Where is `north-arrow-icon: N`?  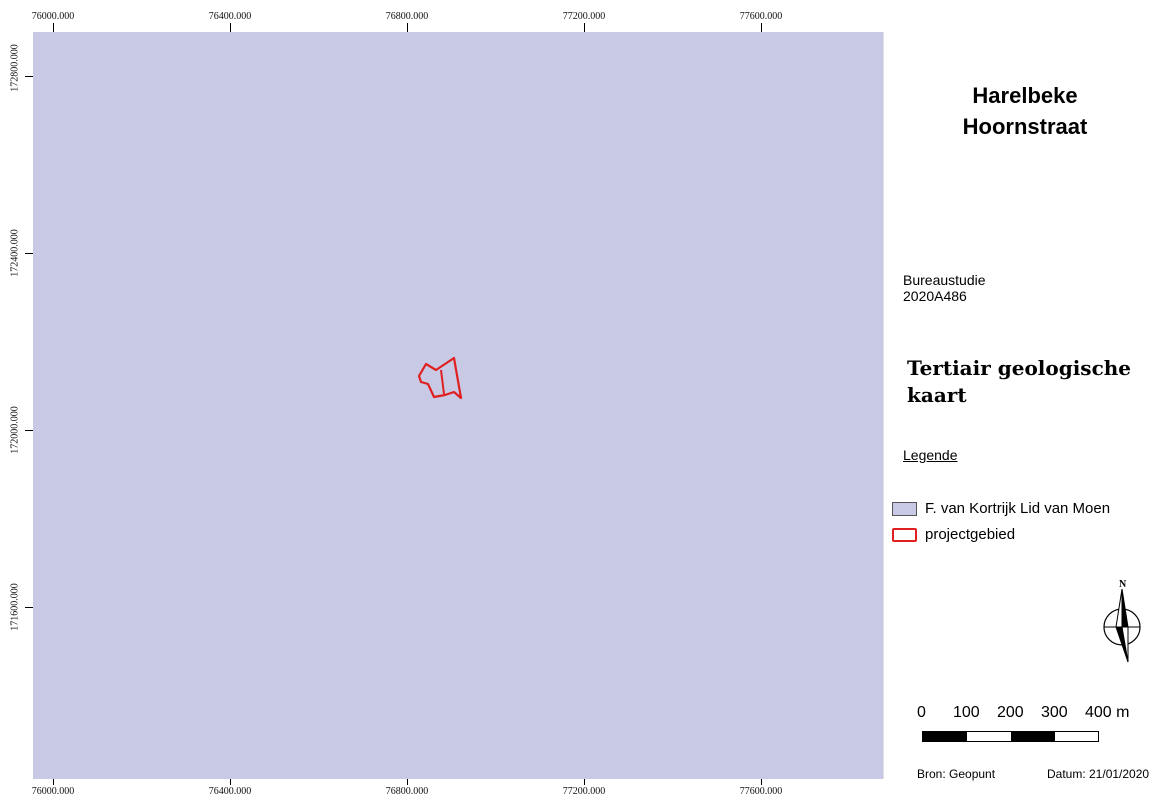 north-arrow-icon: N is located at coordinates (1122, 621).